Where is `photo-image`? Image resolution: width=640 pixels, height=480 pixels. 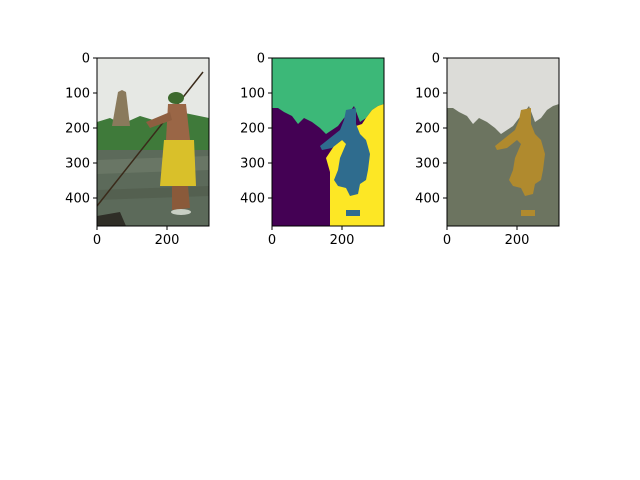
photo-image is located at coordinates (153, 142).